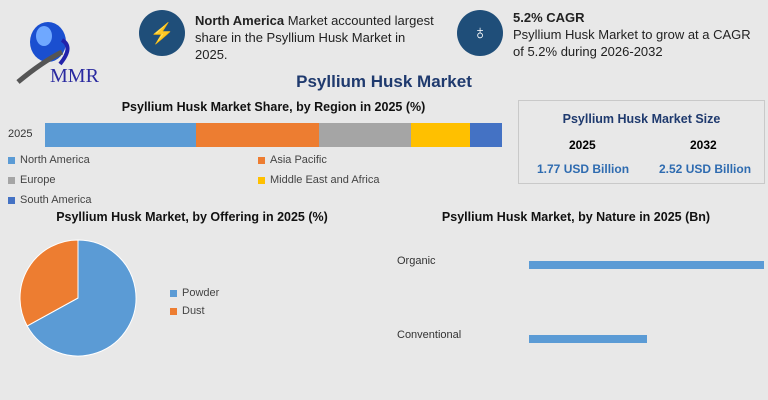  Describe the element at coordinates (325, 180) in the screenshot. I see `legend-label: Middle East and Africa` at that location.